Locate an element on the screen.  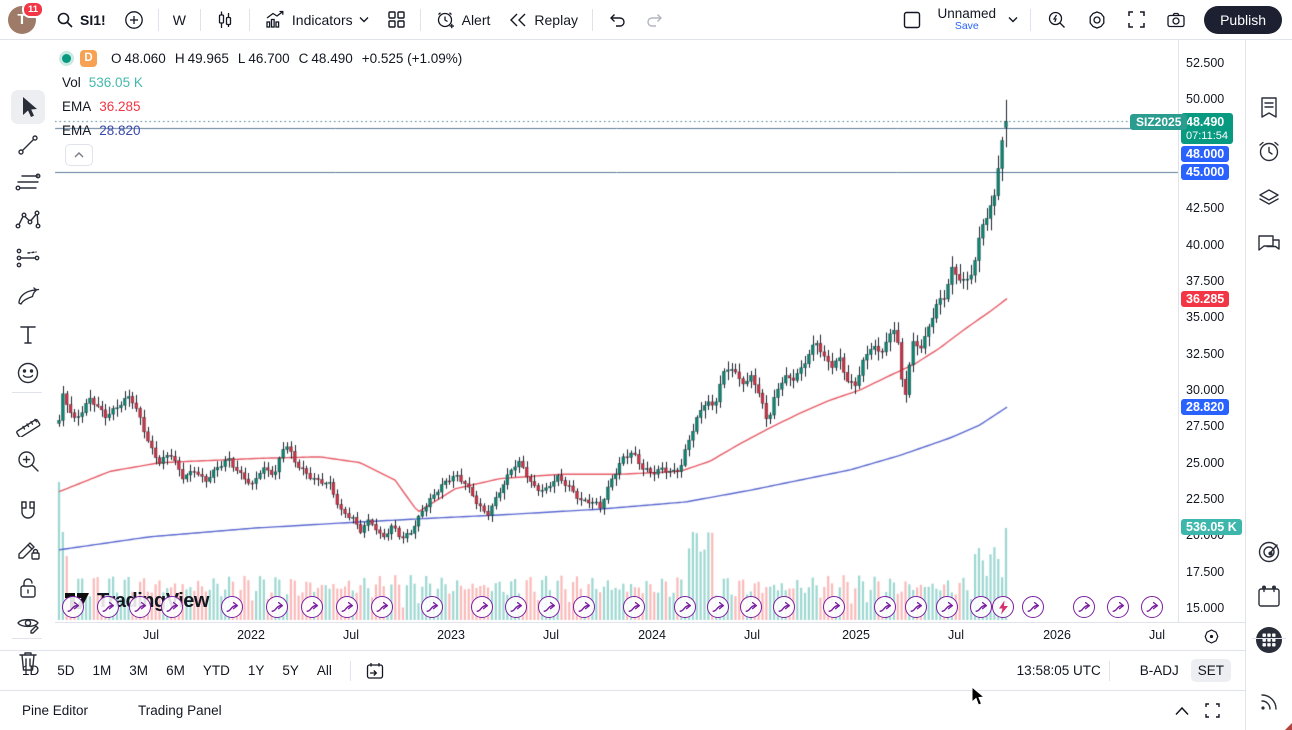
indicator-templates-button is located at coordinates (396, 20).